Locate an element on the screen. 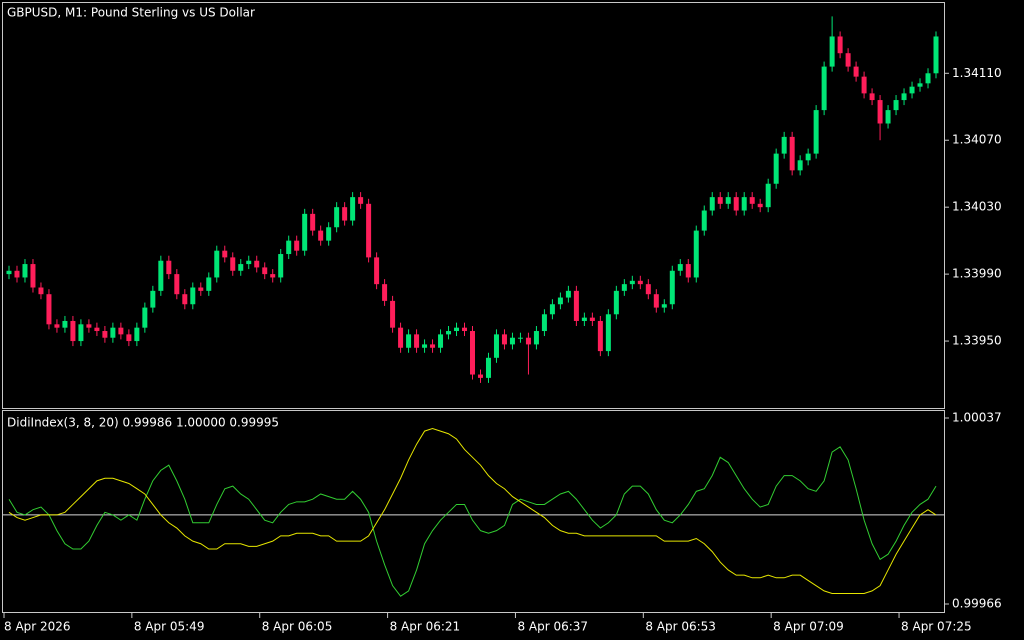 This screenshot has height=640, width=1024. price-title: GBPUSD, M1: Pound Sterling vs US Dollar is located at coordinates (131, 13).